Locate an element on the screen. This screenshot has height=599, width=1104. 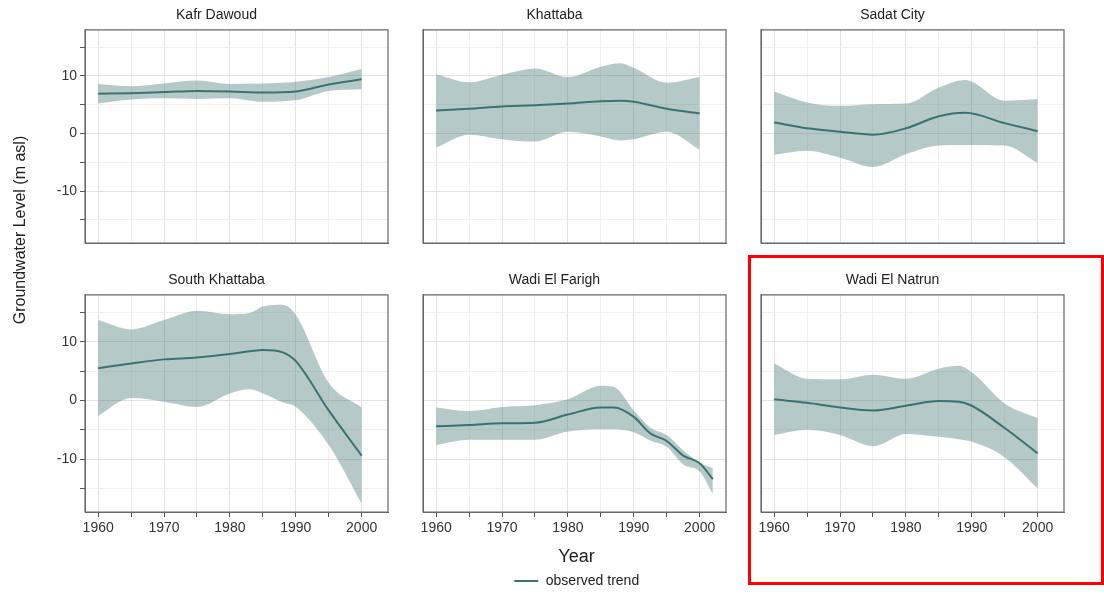
chart-title: Wadi El Farigh is located at coordinates (554, 279).